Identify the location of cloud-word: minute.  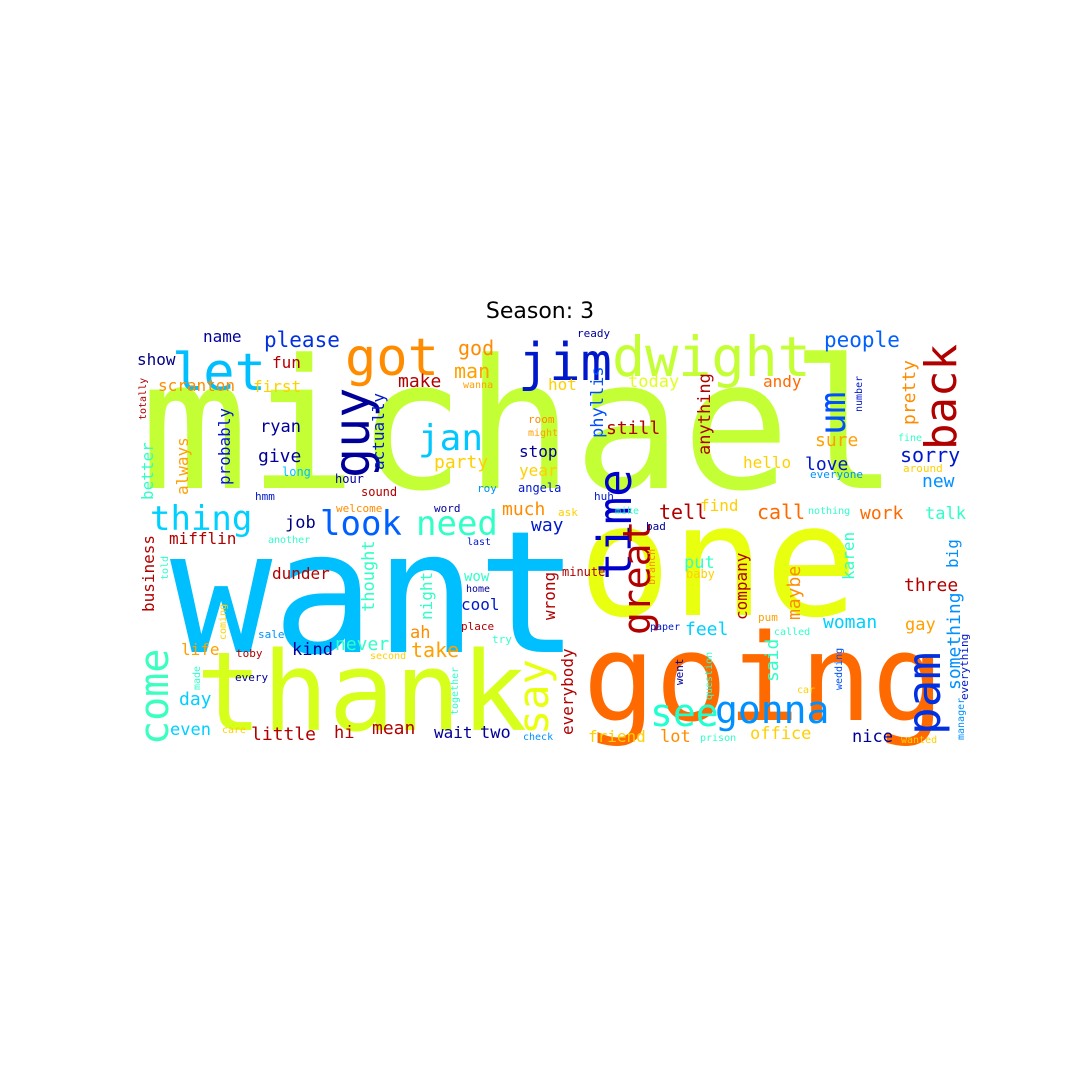
(583, 572).